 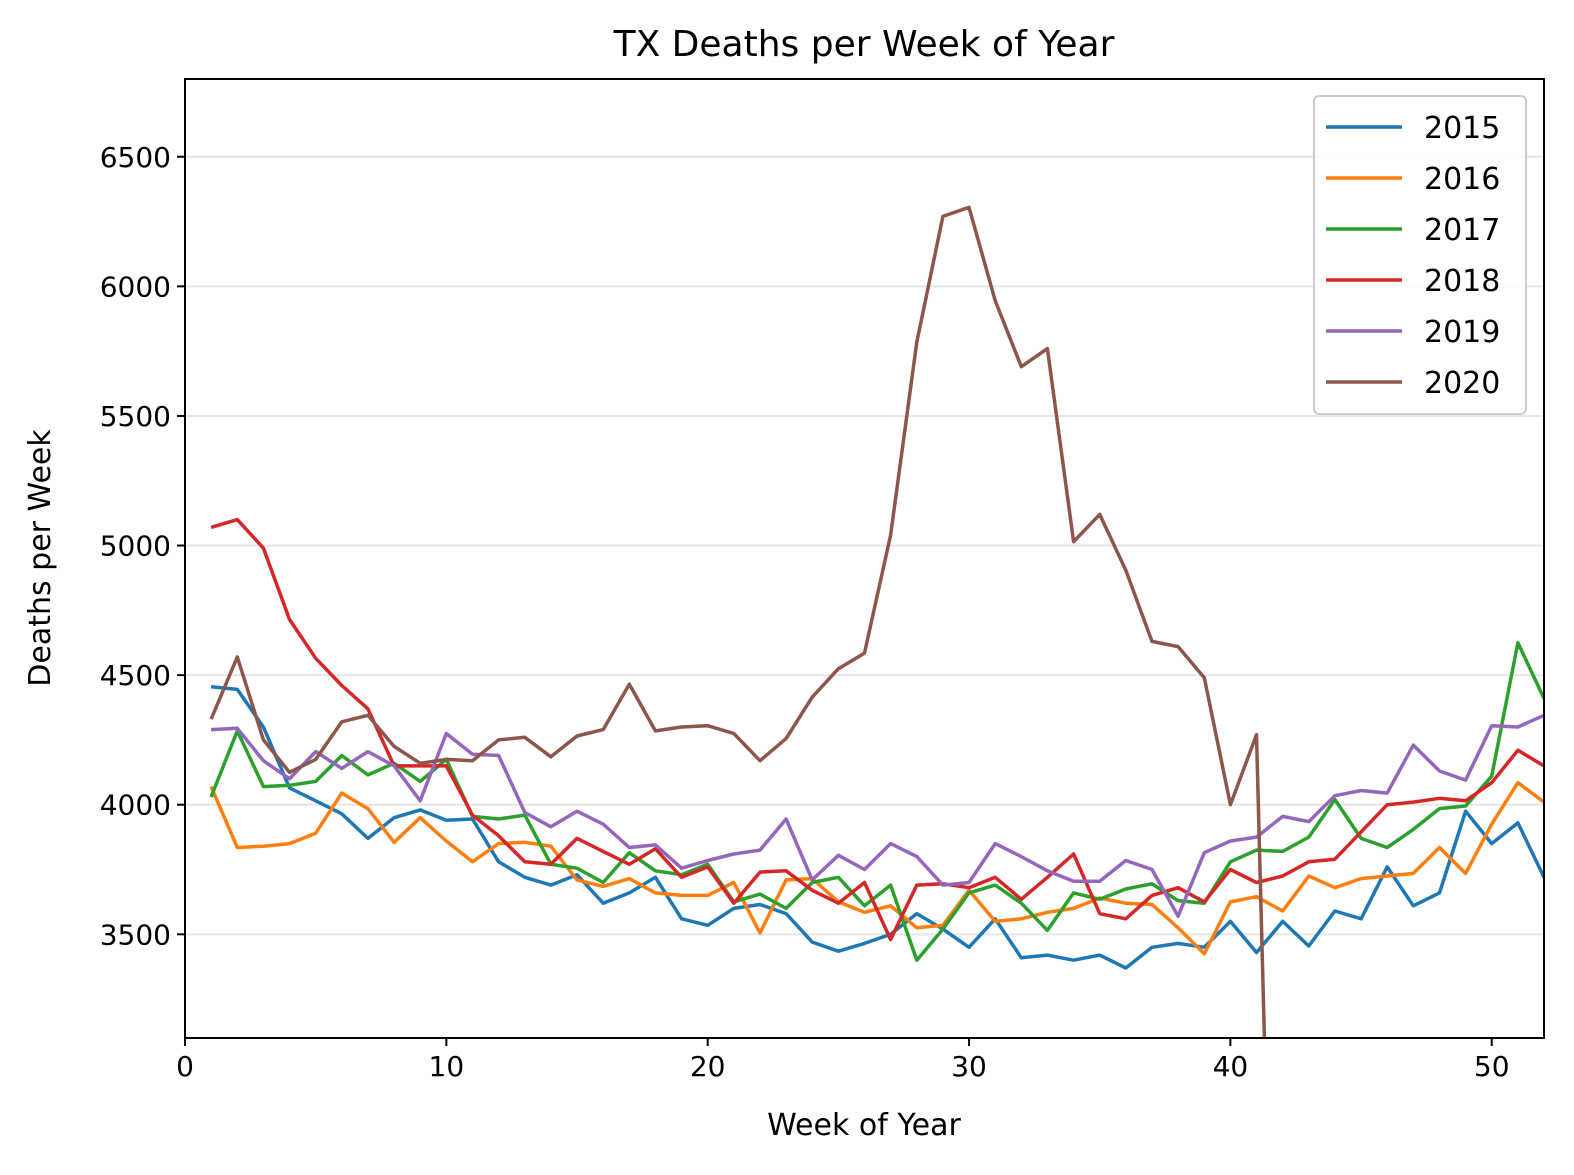 I want to click on x-tick-label-10: 10, so click(x=447, y=1066).